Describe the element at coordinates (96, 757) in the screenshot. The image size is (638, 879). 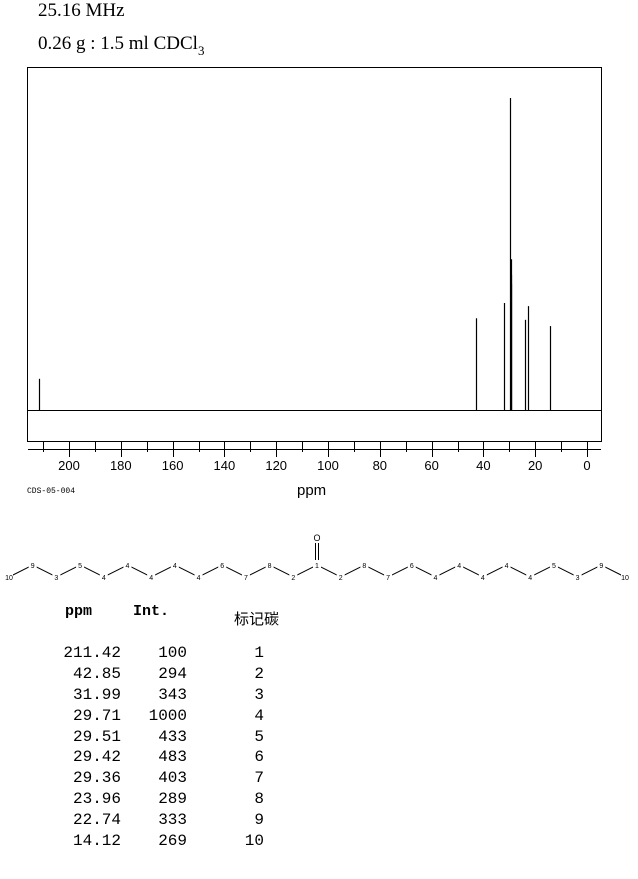
I see `cell-ppm: 29.42` at that location.